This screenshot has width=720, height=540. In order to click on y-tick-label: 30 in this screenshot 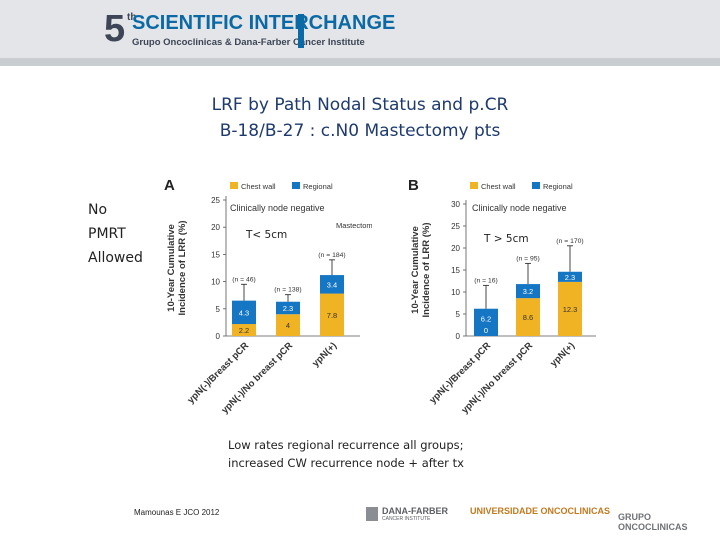, I will do `click(455, 204)`.